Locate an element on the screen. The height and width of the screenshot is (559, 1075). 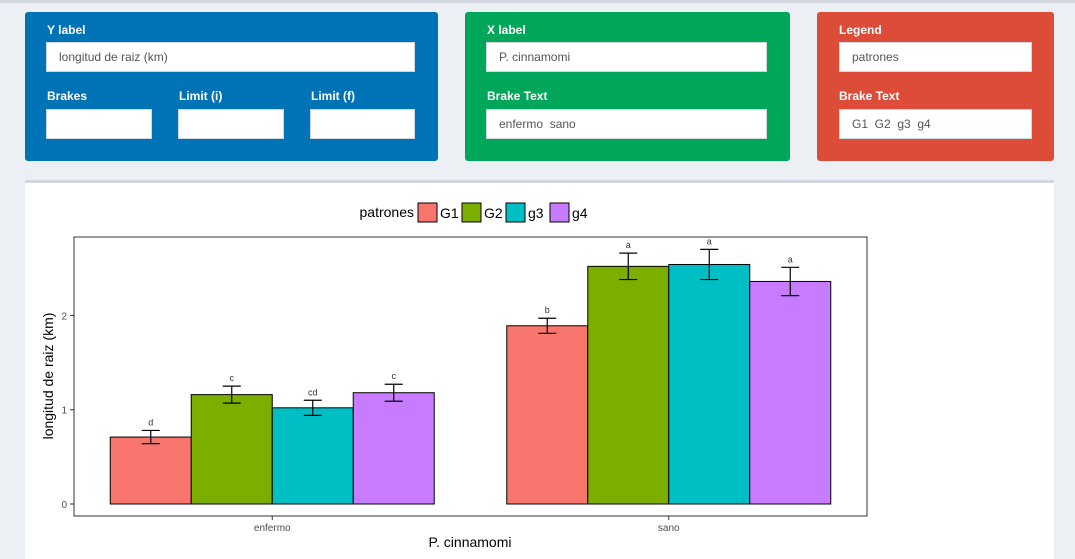
legend-title: Legend is located at coordinates (860, 30).